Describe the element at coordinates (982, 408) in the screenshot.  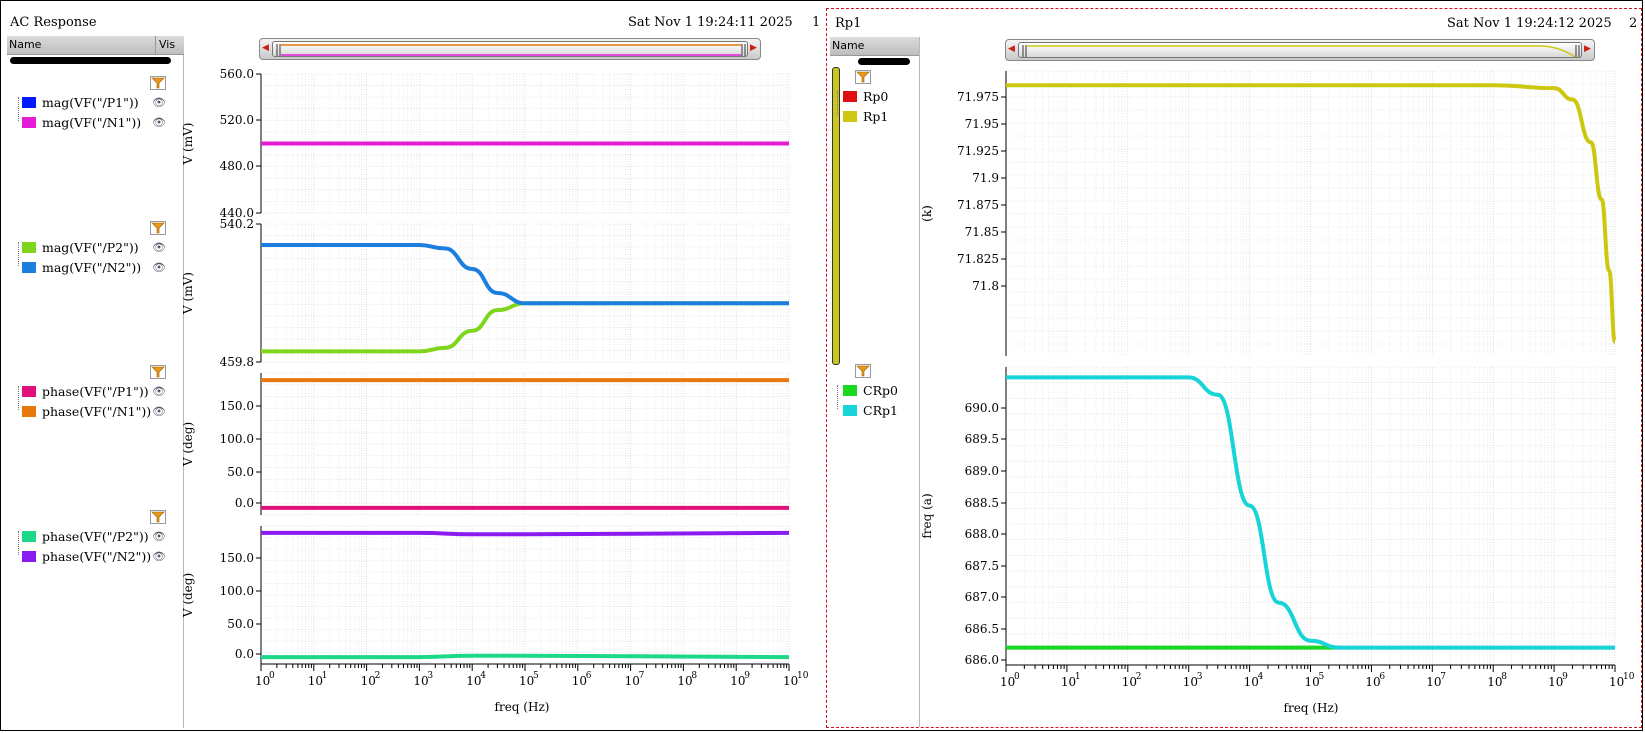
I see `y-tick-label: 690.0` at that location.